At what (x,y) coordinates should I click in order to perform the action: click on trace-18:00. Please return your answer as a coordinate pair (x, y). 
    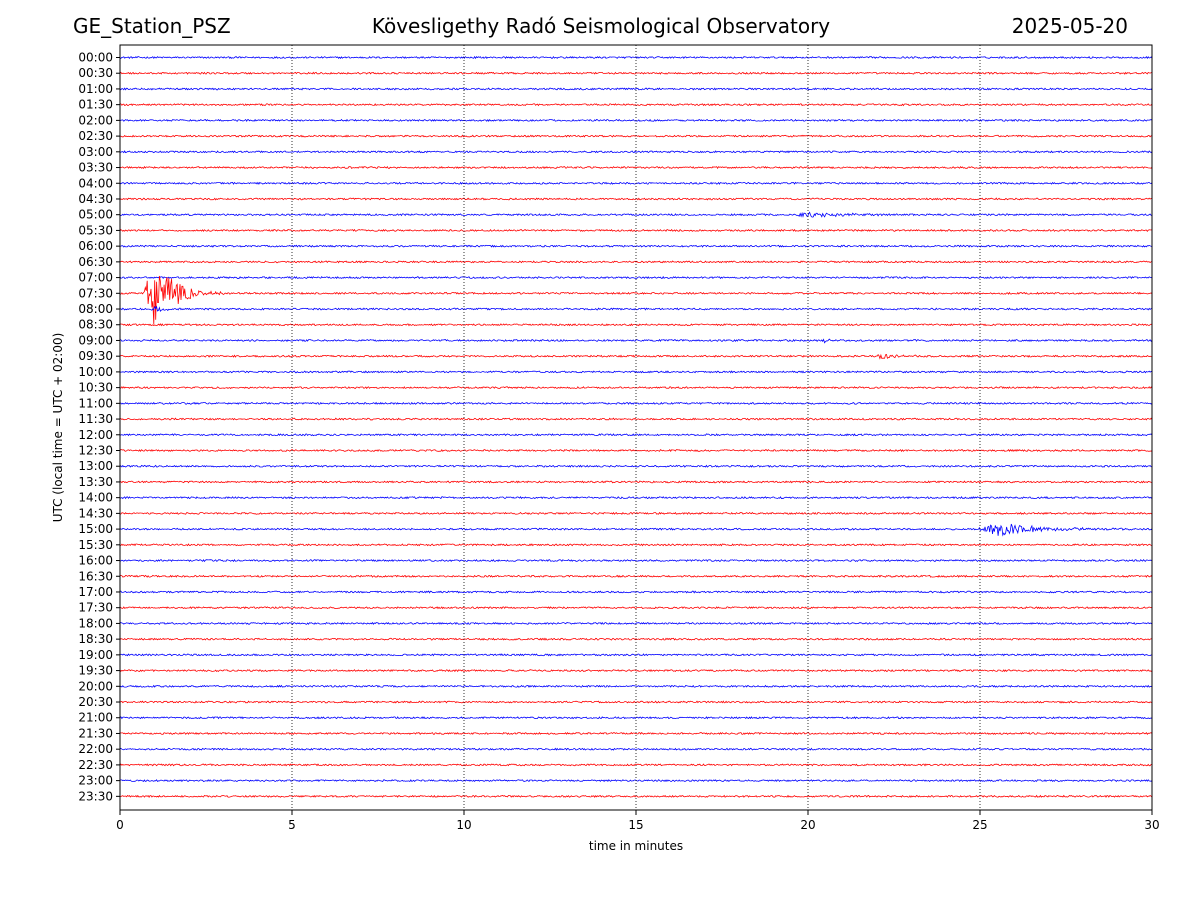
    Looking at the image, I should click on (636, 623).